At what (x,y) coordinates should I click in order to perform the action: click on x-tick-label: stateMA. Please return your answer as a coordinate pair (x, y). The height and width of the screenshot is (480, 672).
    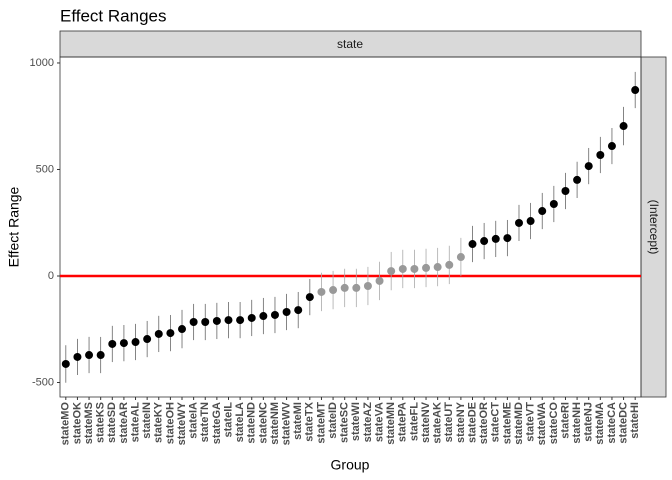
    Looking at the image, I should click on (600, 423).